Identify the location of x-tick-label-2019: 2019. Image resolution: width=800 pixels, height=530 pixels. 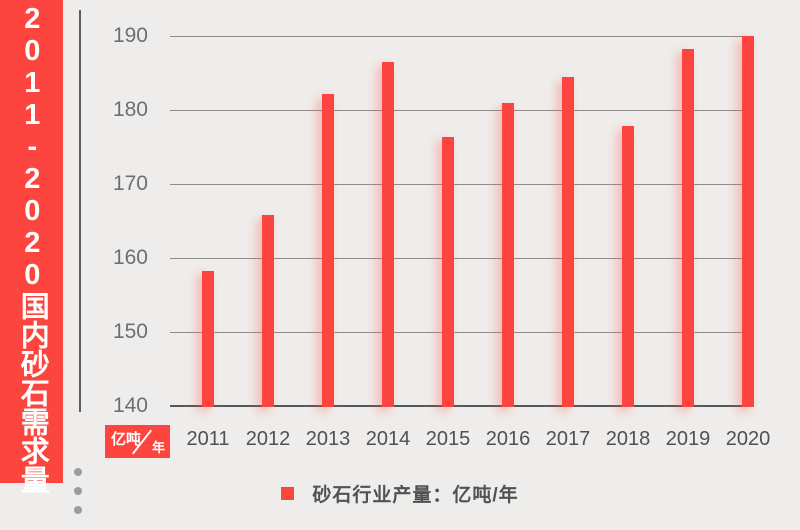
(688, 439).